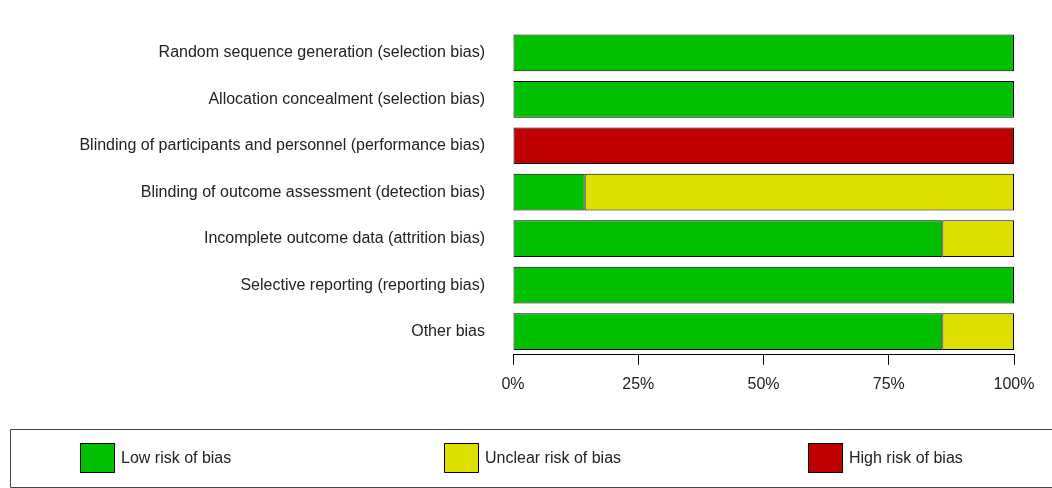 This screenshot has height=488, width=1052. What do you see at coordinates (513, 383) in the screenshot?
I see `x-tick-label: 0%` at bounding box center [513, 383].